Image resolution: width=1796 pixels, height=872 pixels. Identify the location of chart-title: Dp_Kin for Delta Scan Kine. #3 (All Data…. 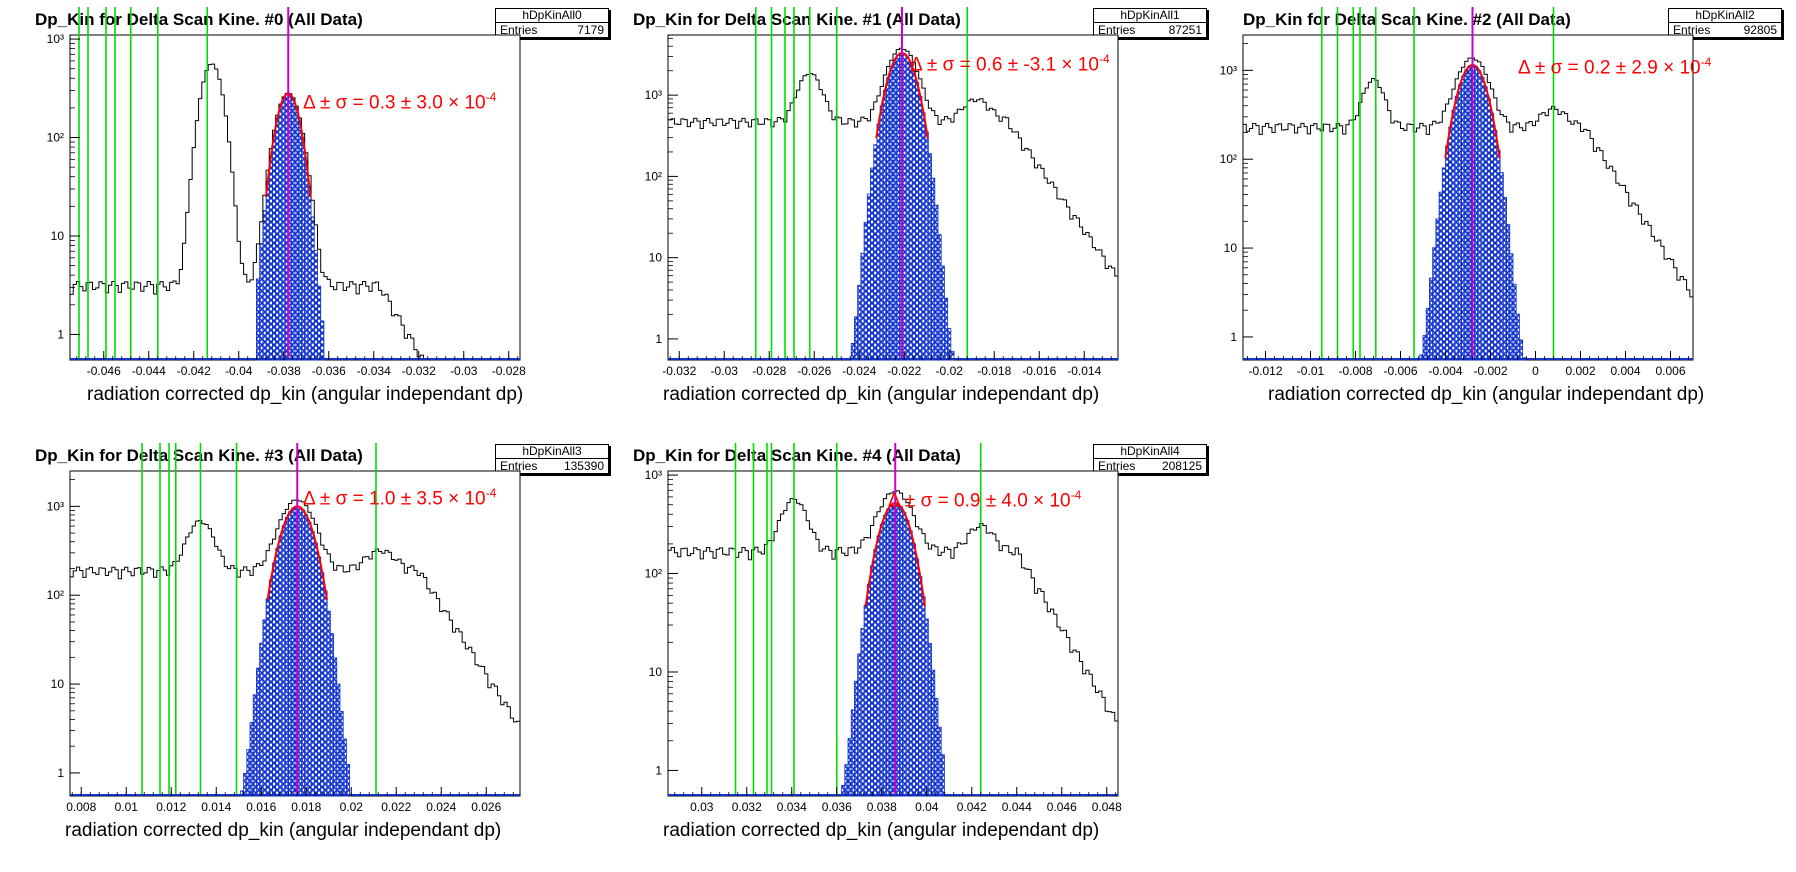
(199, 455).